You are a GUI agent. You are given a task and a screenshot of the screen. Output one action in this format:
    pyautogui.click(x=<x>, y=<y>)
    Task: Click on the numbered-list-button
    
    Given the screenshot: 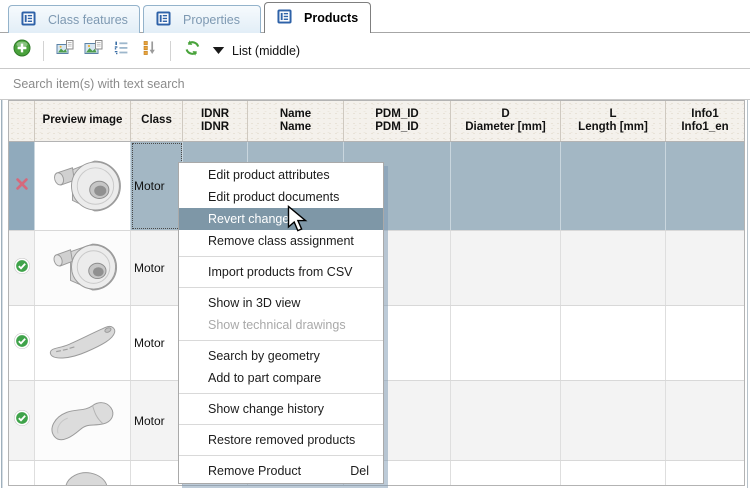 What is the action you would take?
    pyautogui.click(x=121, y=51)
    